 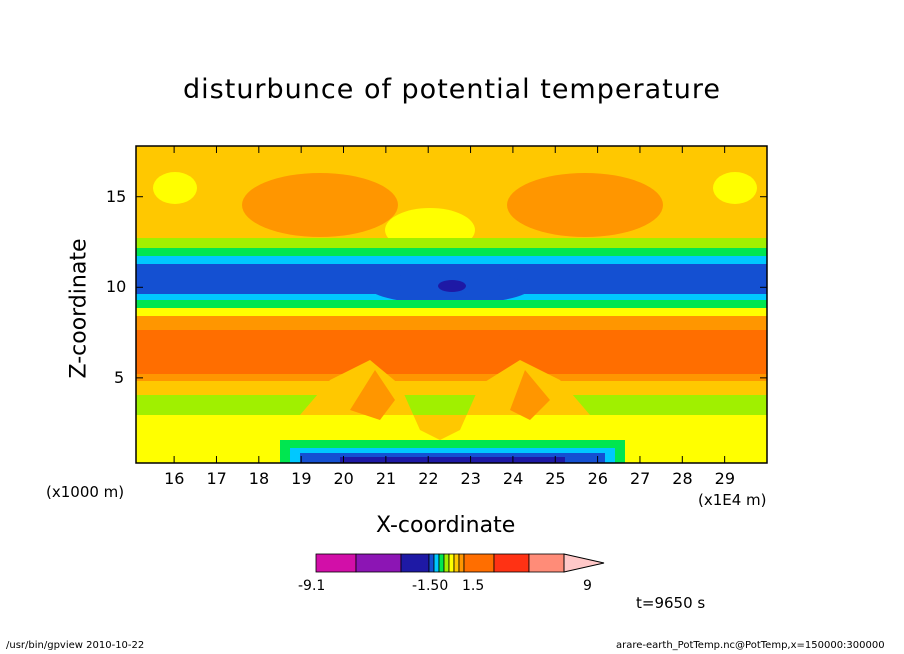 I want to click on y-tick-label: 15, so click(x=116, y=196).